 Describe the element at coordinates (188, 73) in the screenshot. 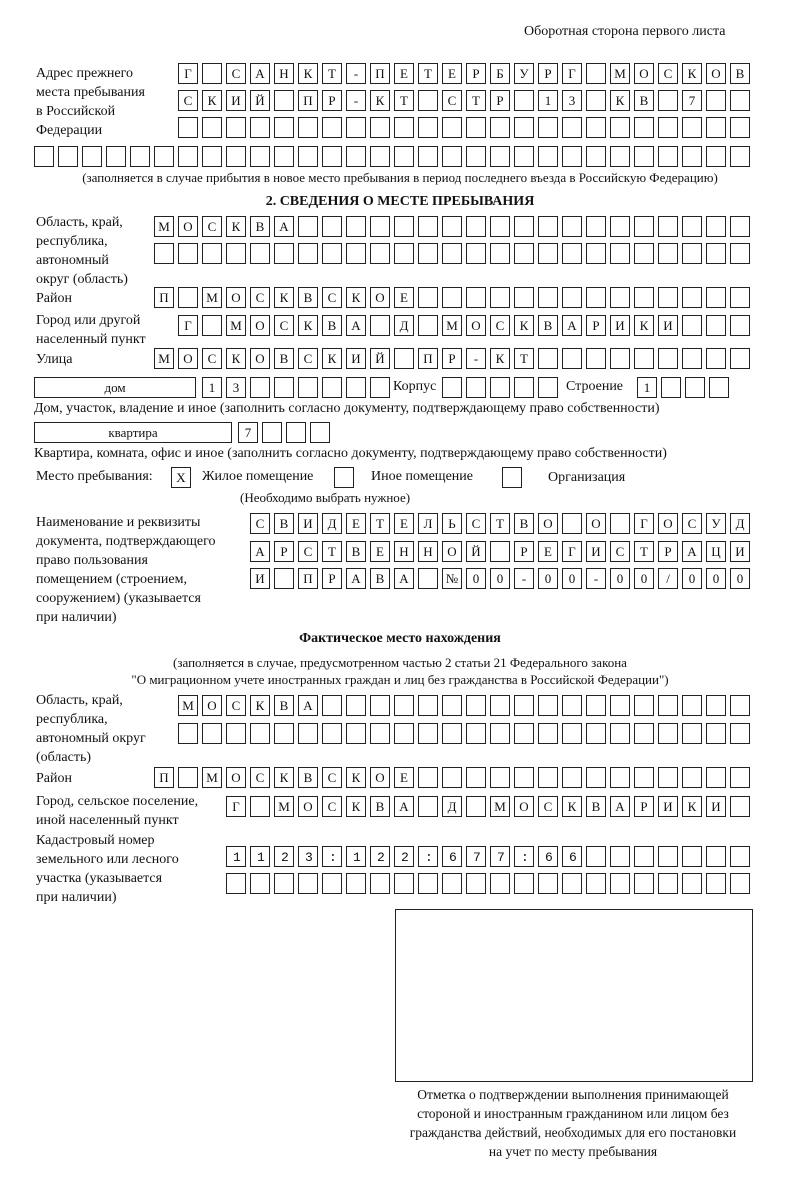

I see `char-cell: Г` at that location.